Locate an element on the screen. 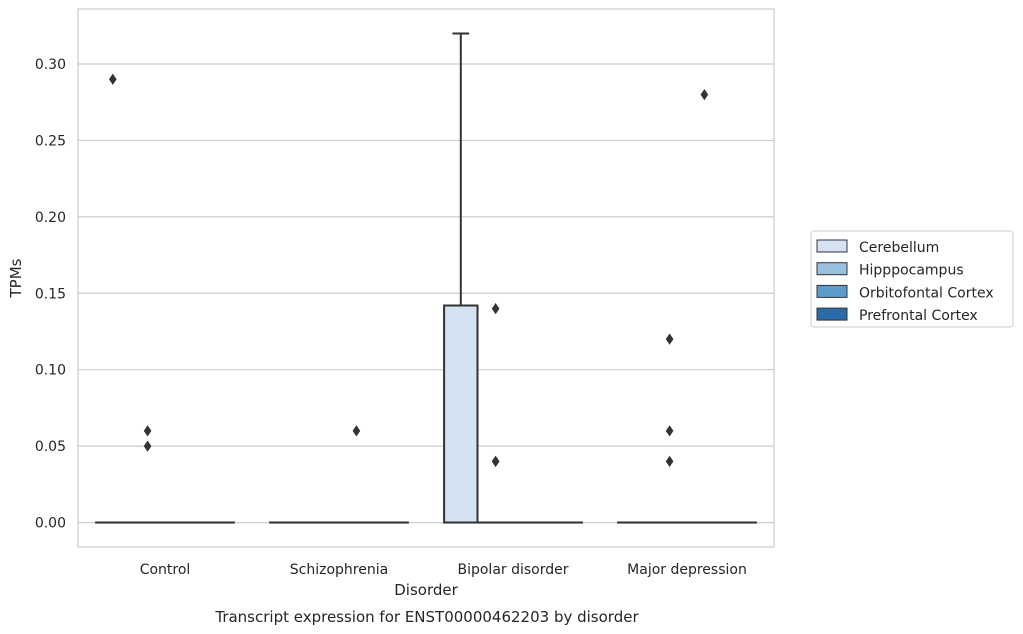 Image resolution: width=1023 pixels, height=634 pixels. x-tick-label: Control is located at coordinates (165, 570).